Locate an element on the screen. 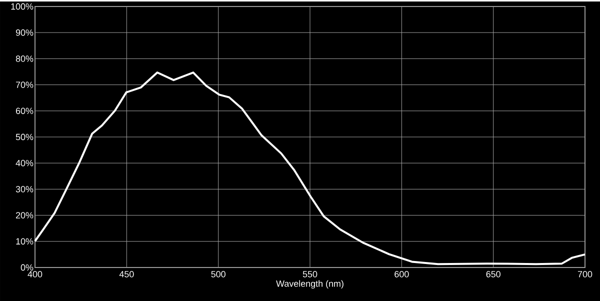 The width and height of the screenshot is (600, 301). y-tick-label: 10% is located at coordinates (25, 241).